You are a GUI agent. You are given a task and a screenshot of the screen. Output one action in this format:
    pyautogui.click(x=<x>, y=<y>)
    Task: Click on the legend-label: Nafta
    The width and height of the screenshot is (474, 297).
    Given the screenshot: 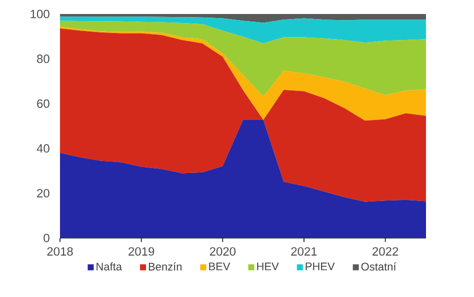 What is the action you would take?
    pyautogui.click(x=109, y=266)
    